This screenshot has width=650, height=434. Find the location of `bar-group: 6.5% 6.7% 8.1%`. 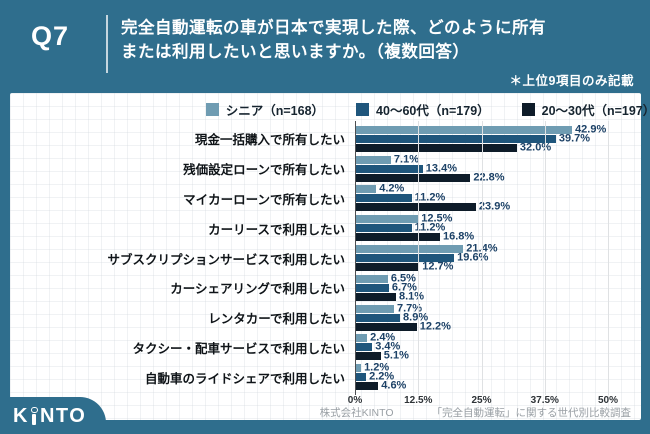

bar-group: 6.5% 6.7% 8.1% is located at coordinates (481, 287).